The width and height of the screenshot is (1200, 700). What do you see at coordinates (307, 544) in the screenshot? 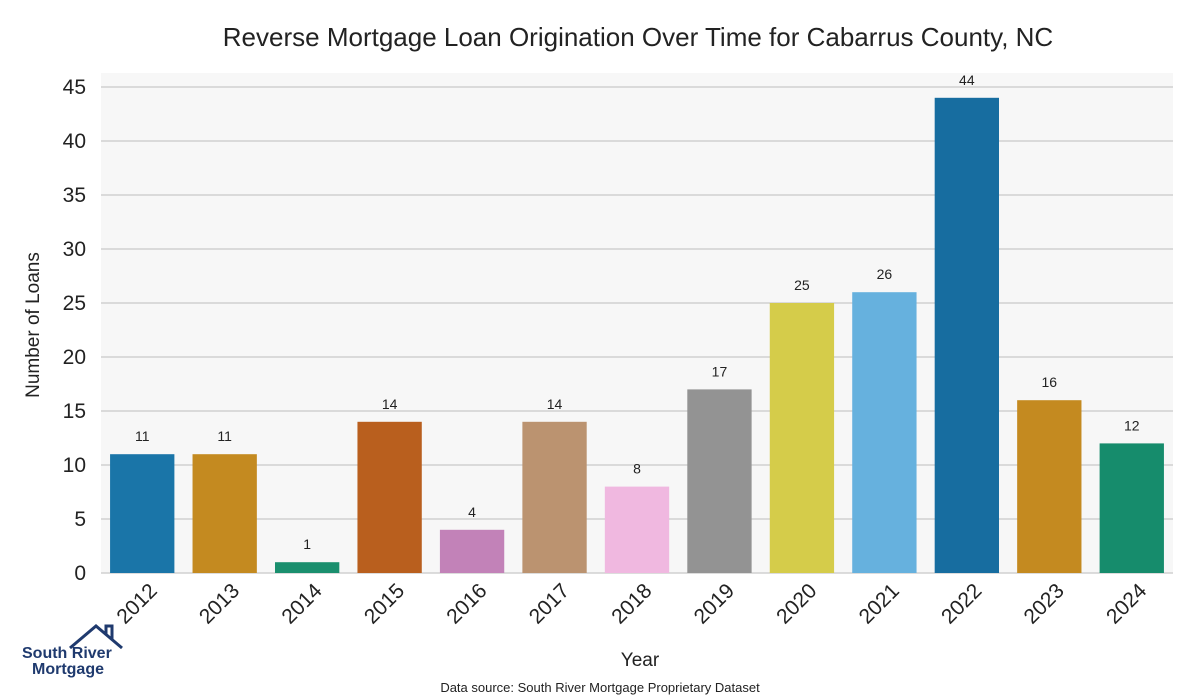
I see `data-label: 1` at bounding box center [307, 544].